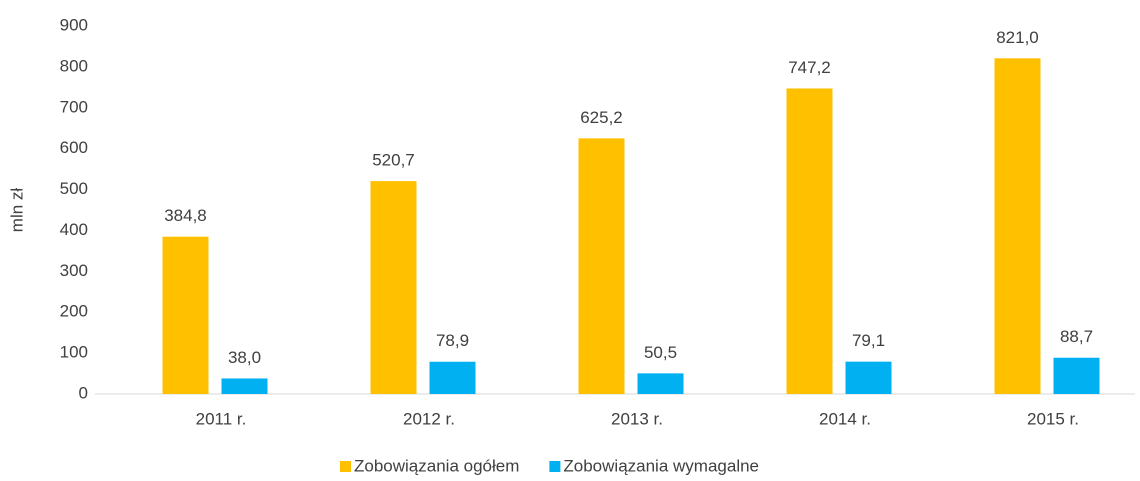 The image size is (1140, 481). I want to click on y-axis-label: mln zł, so click(16, 210).